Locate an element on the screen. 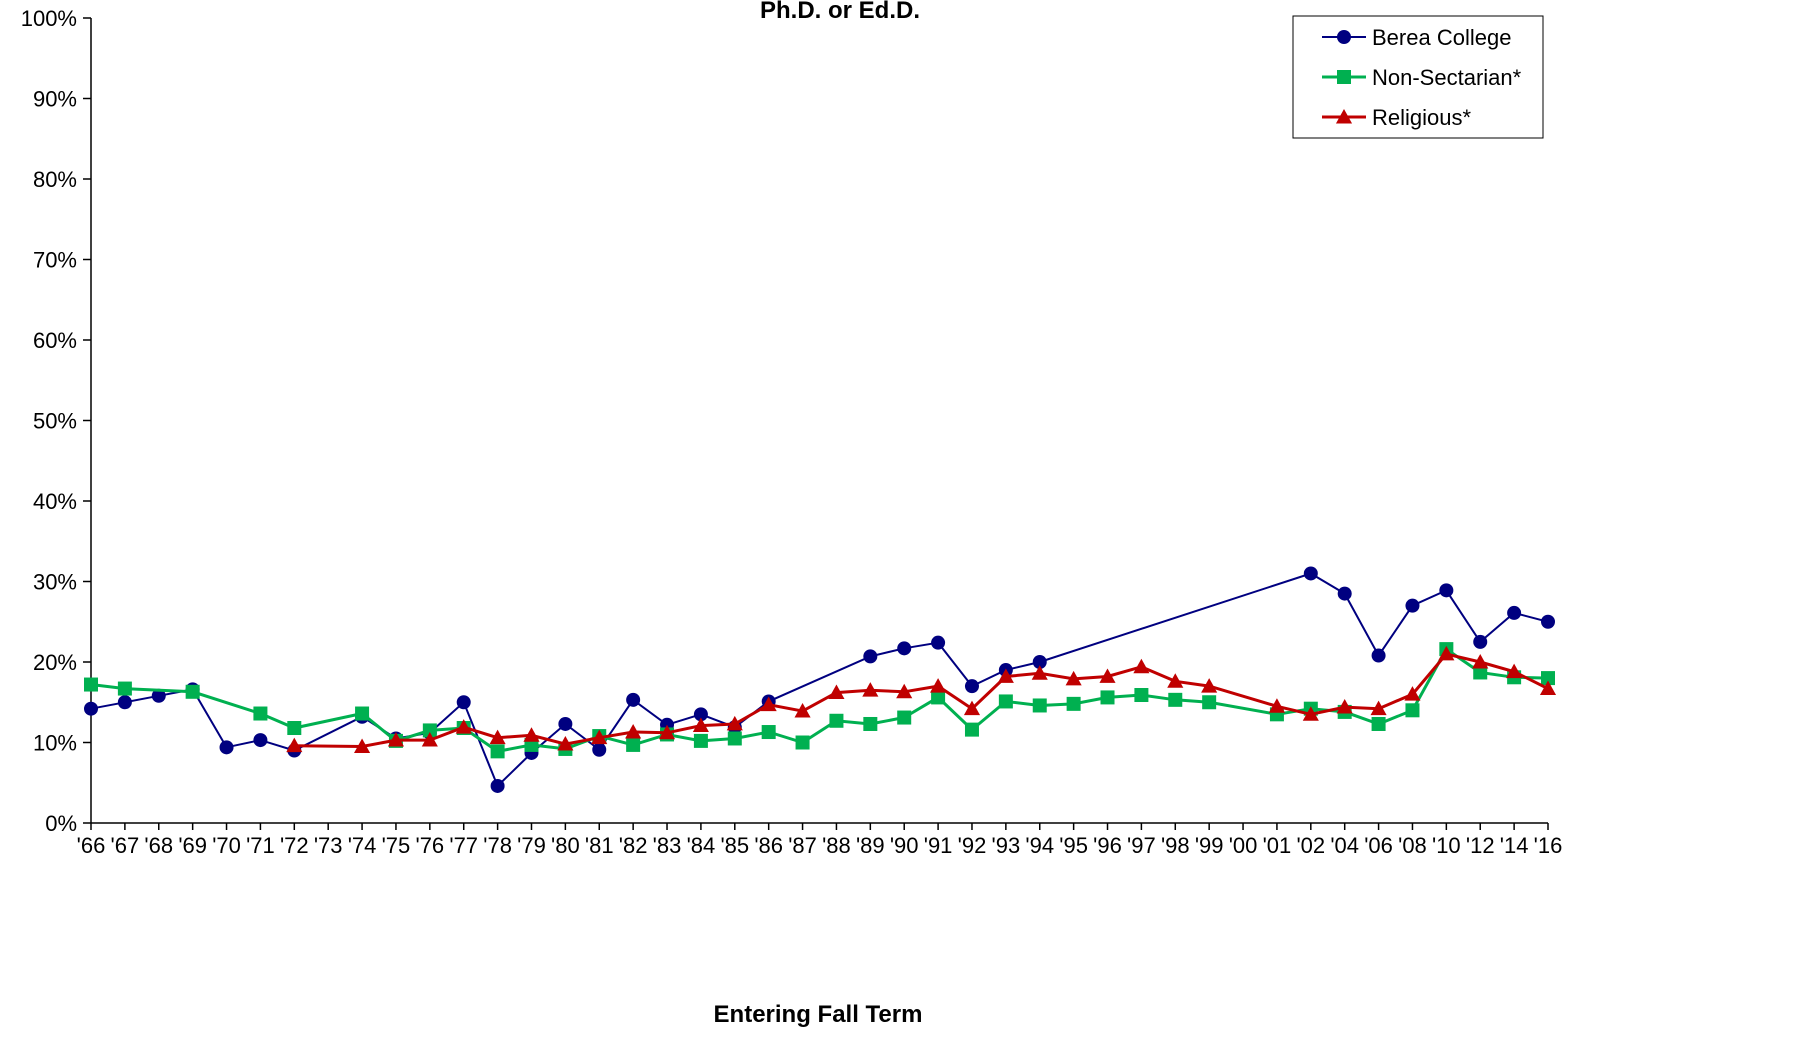  x-tick-label: '92 is located at coordinates (972, 845).